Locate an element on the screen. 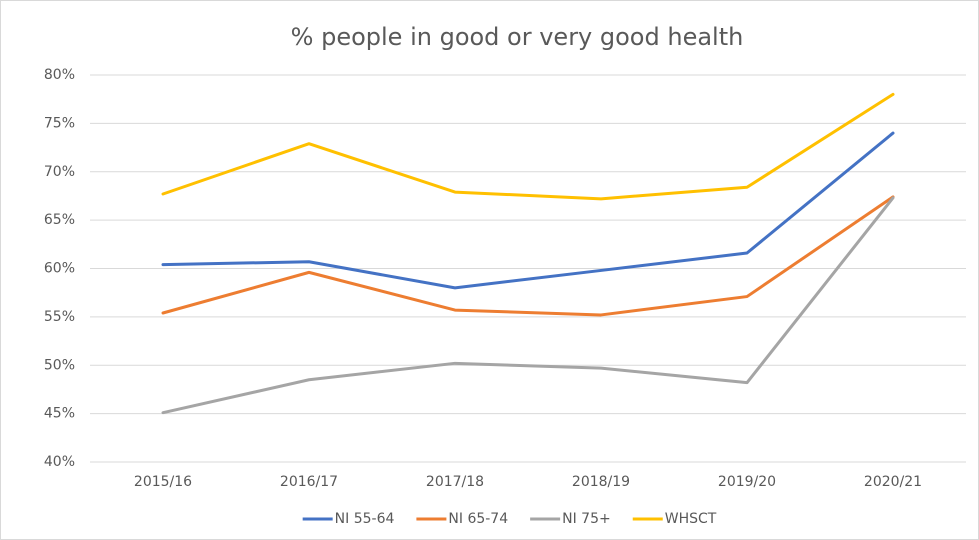  y-tick-label: 80% is located at coordinates (59, 75).